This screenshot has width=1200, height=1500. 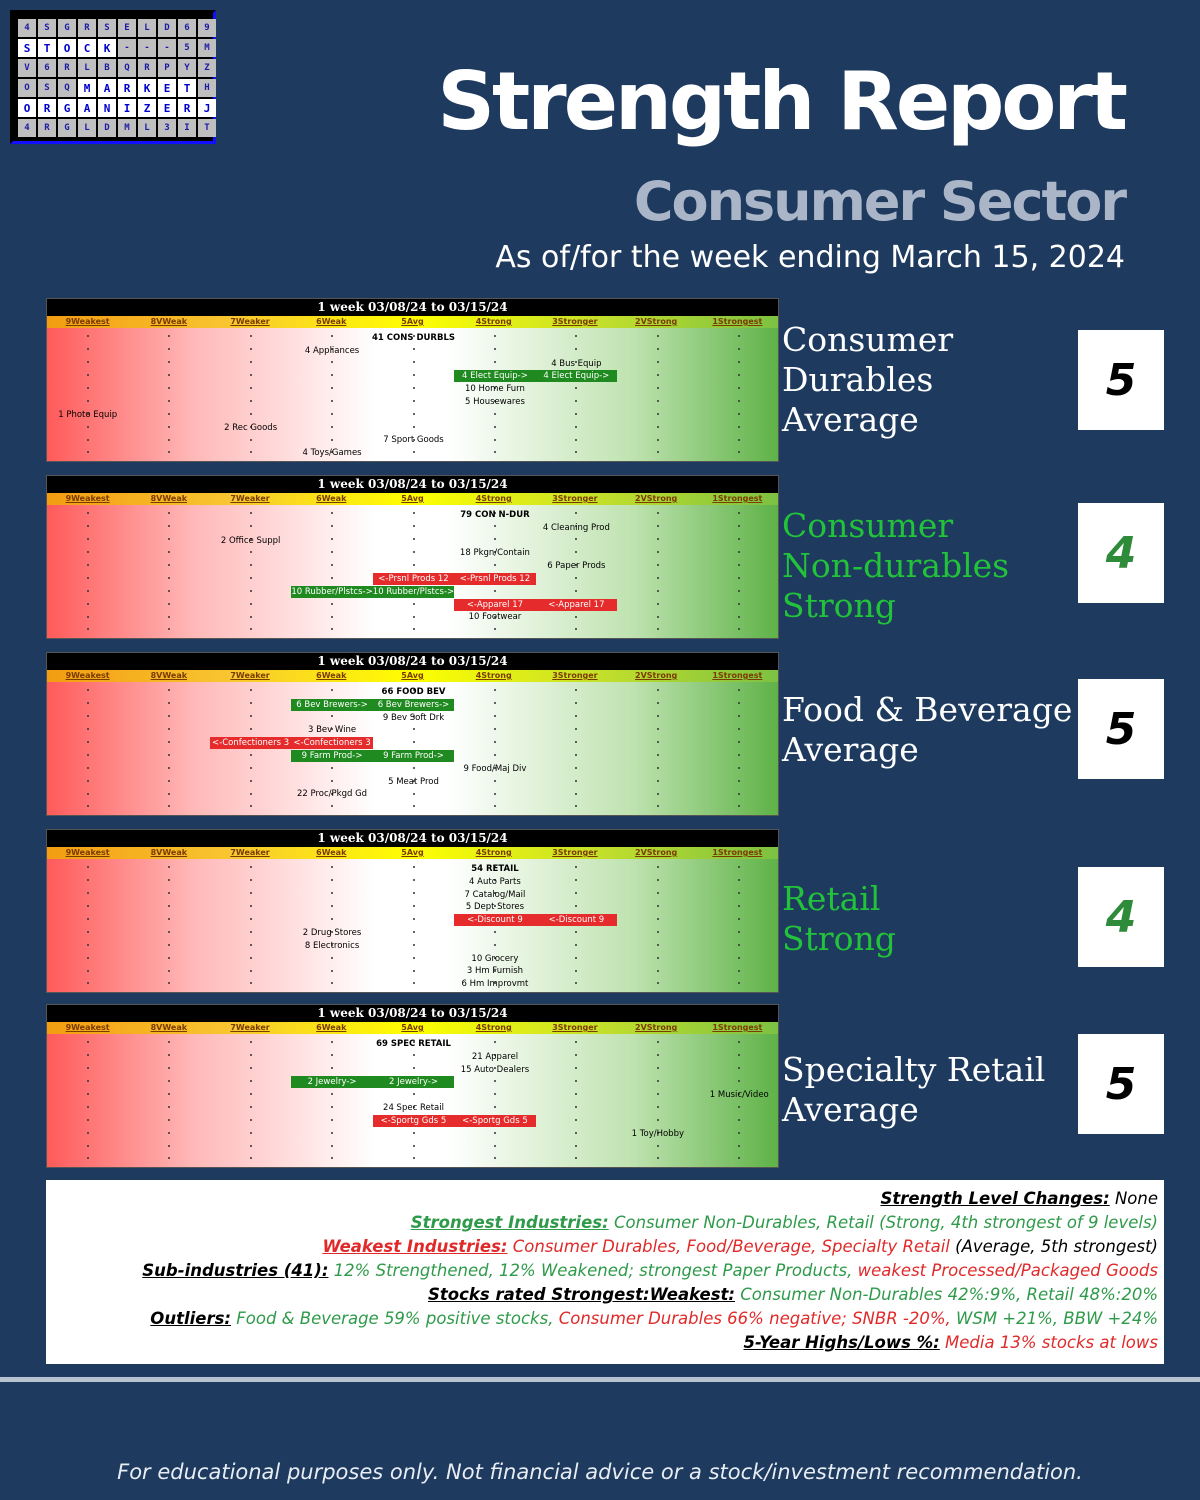 I want to click on logo-tile: K, so click(x=107, y=48).